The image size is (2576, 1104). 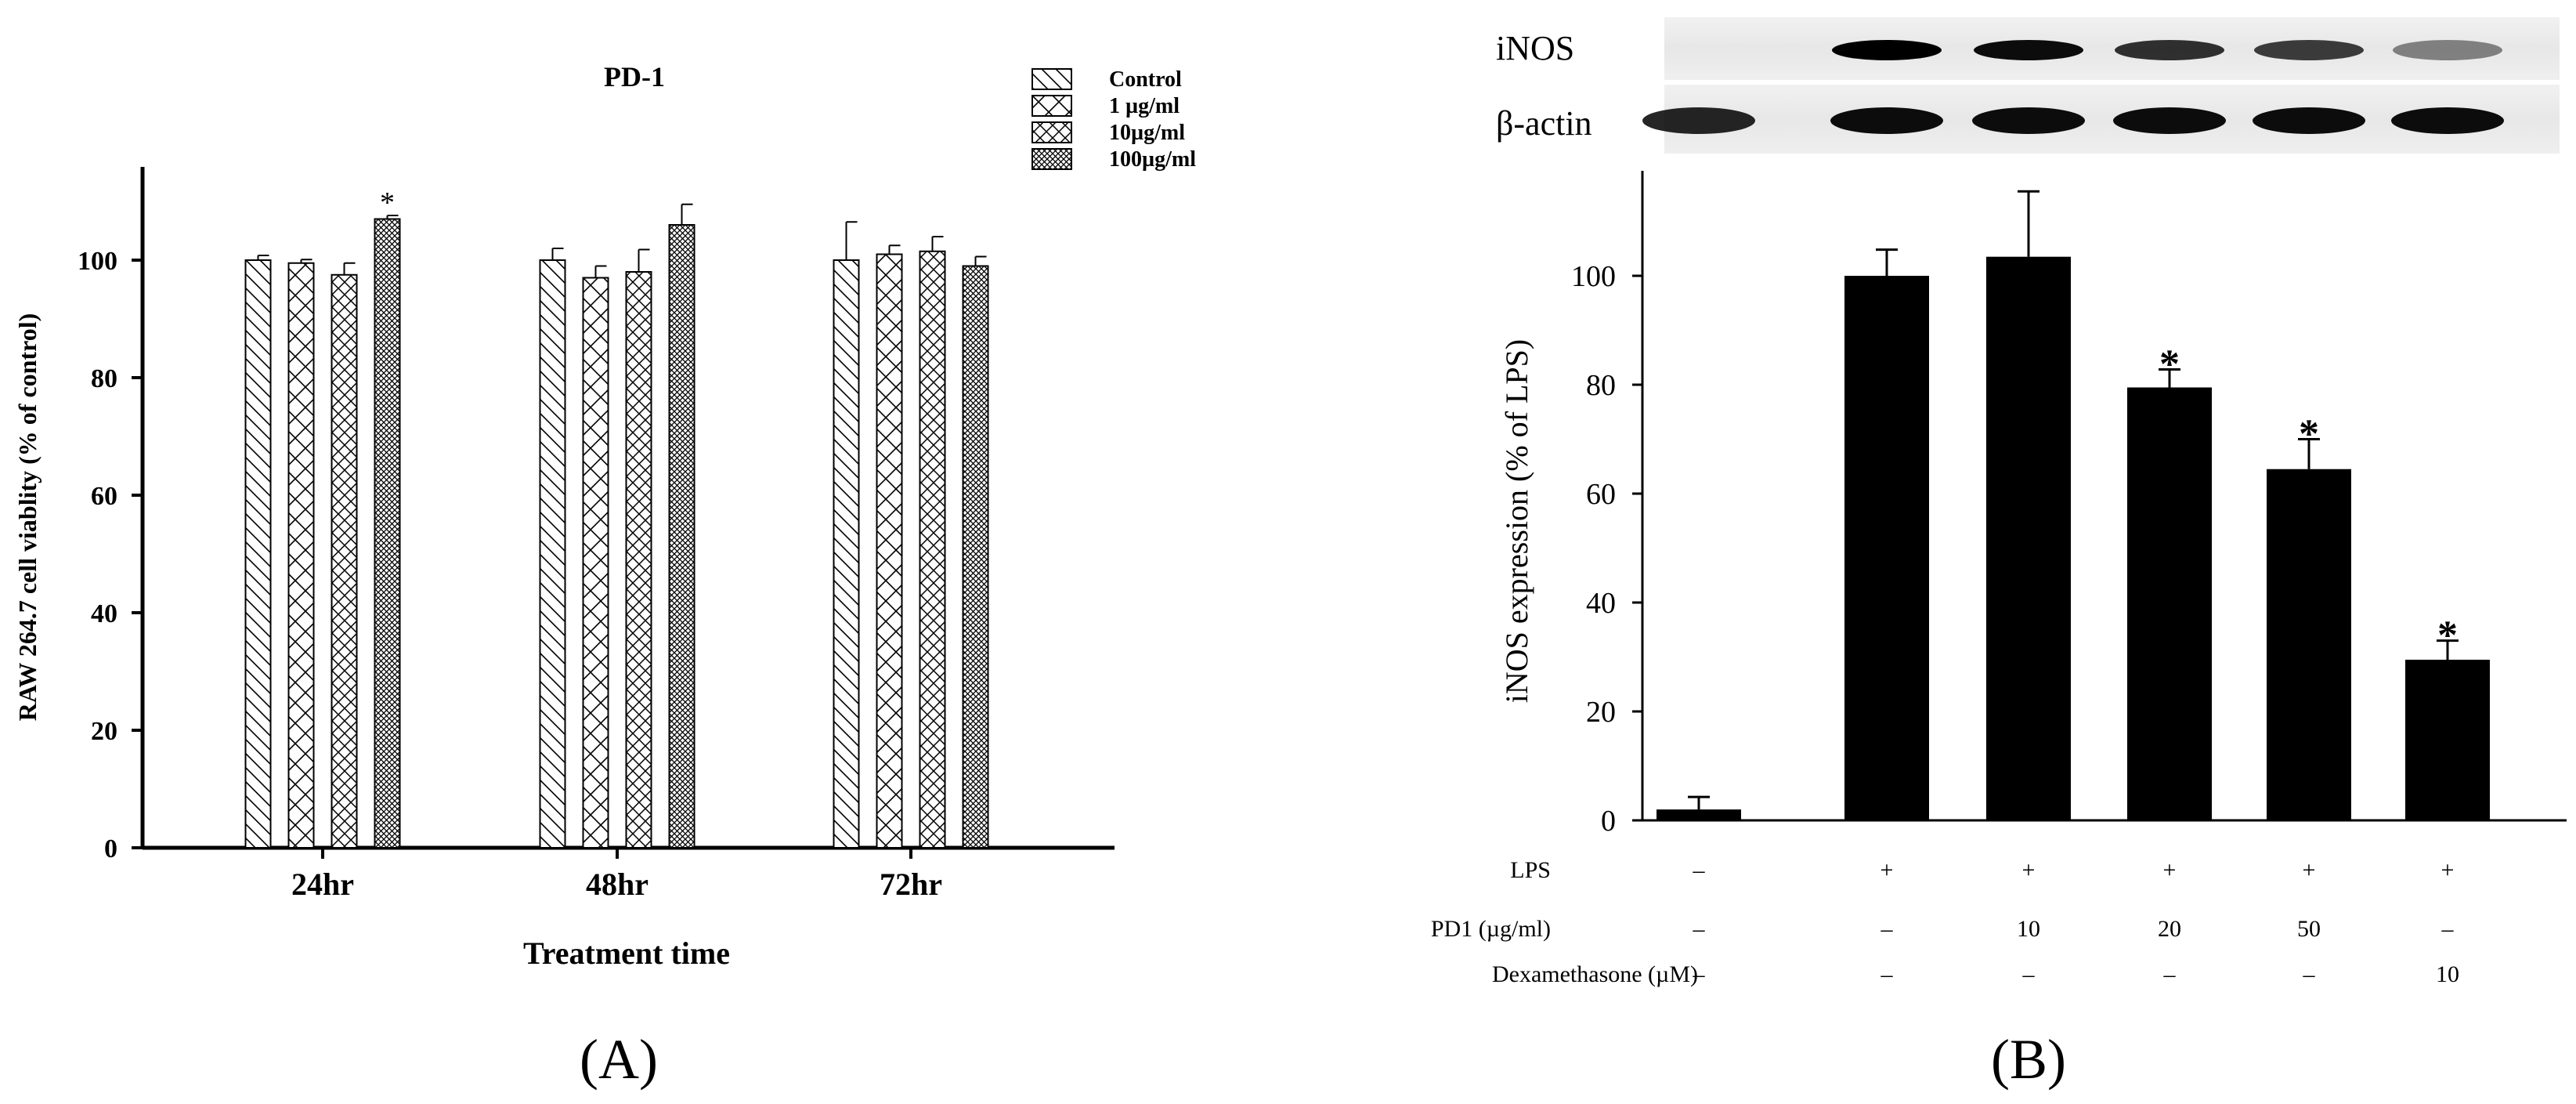 I want to click on panel-label-a: (A), so click(x=619, y=1059).